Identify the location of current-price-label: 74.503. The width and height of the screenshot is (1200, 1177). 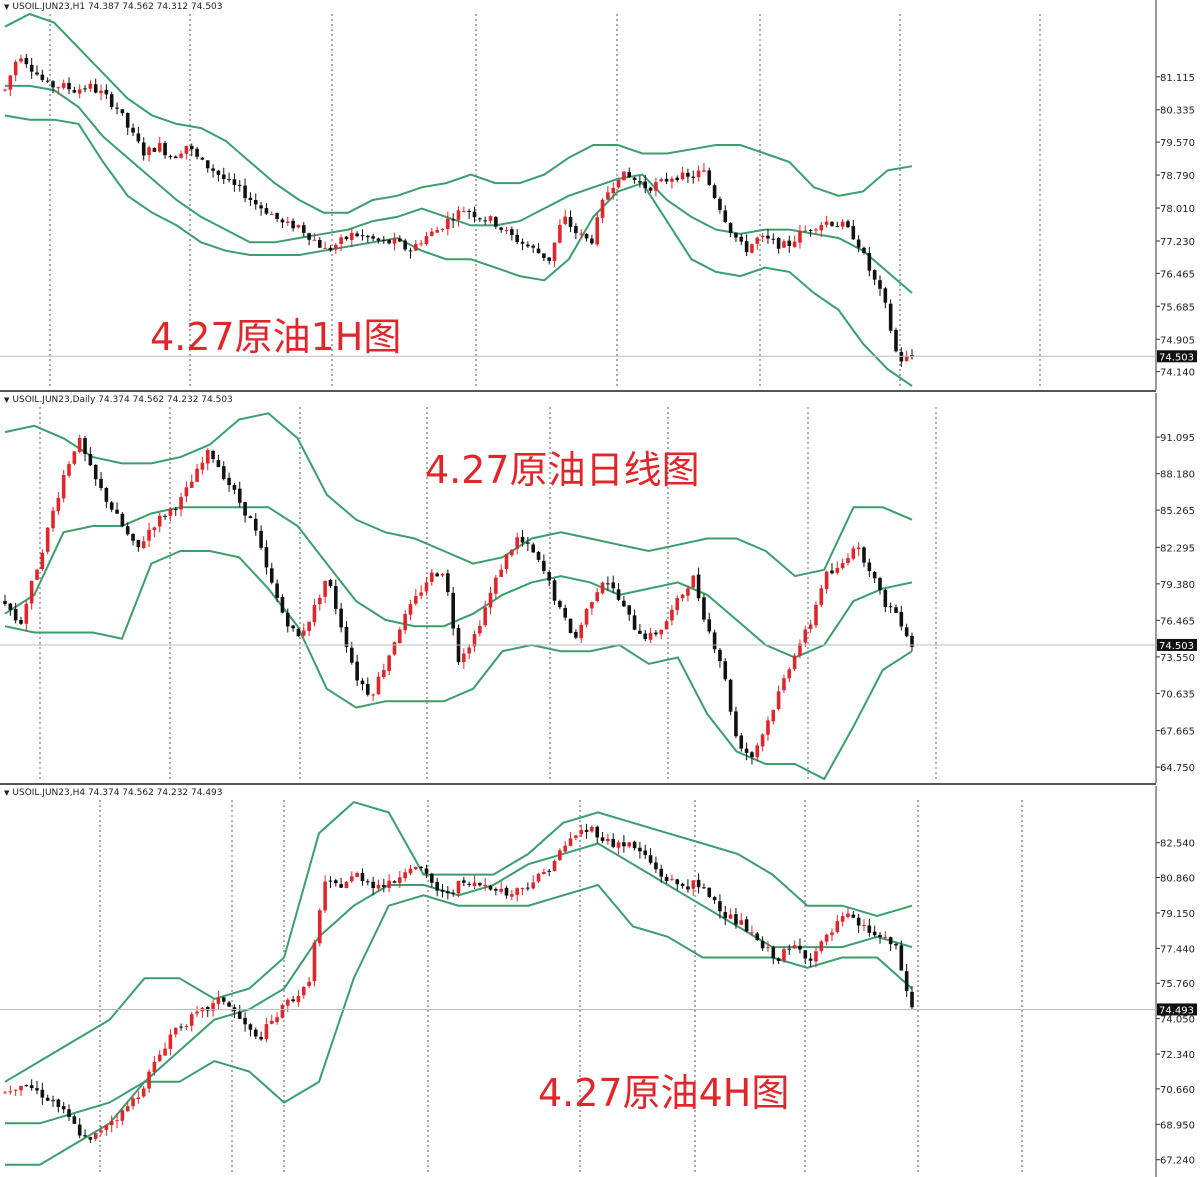
(1176, 646).